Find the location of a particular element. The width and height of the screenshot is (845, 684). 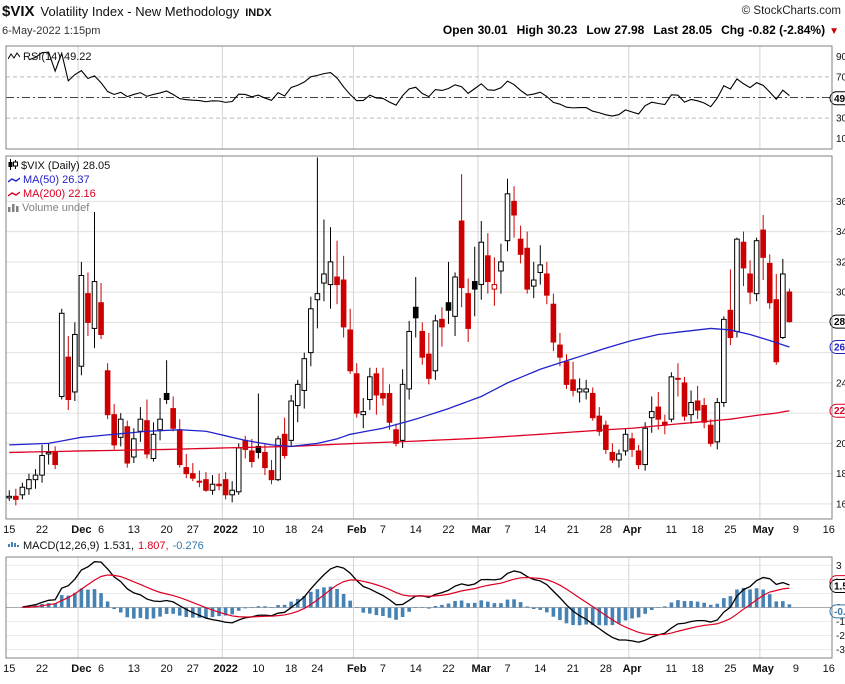

down-arrow-icon: ▼ is located at coordinates (834, 31).